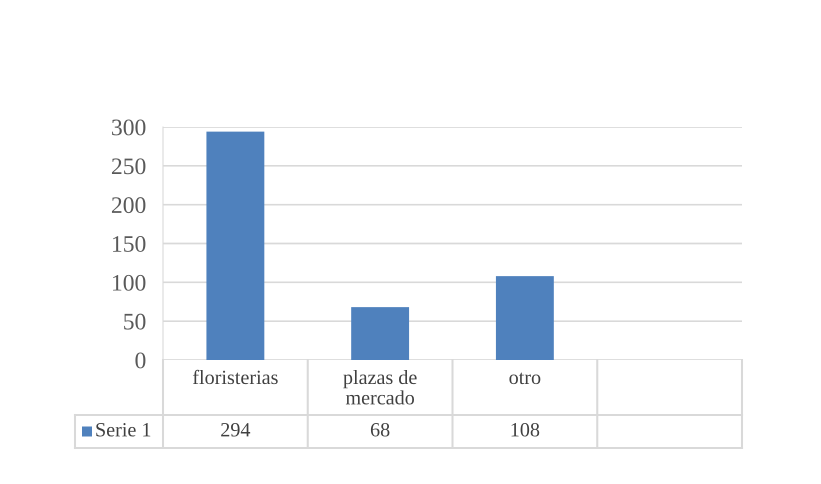 The image size is (821, 484). What do you see at coordinates (129, 282) in the screenshot?
I see `y-tick-label: 100` at bounding box center [129, 282].